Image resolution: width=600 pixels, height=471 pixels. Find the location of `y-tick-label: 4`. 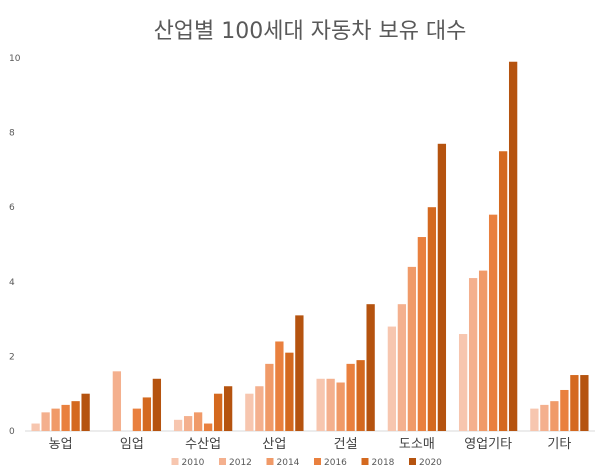

y-tick-label: 4 is located at coordinates (12, 283).